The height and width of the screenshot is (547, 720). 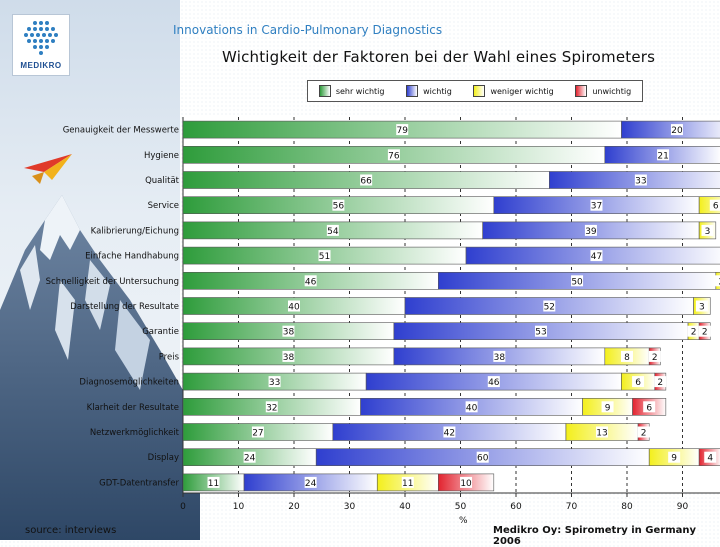 What do you see at coordinates (612, 91) in the screenshot?
I see `legend-label: unwichtig` at bounding box center [612, 91].